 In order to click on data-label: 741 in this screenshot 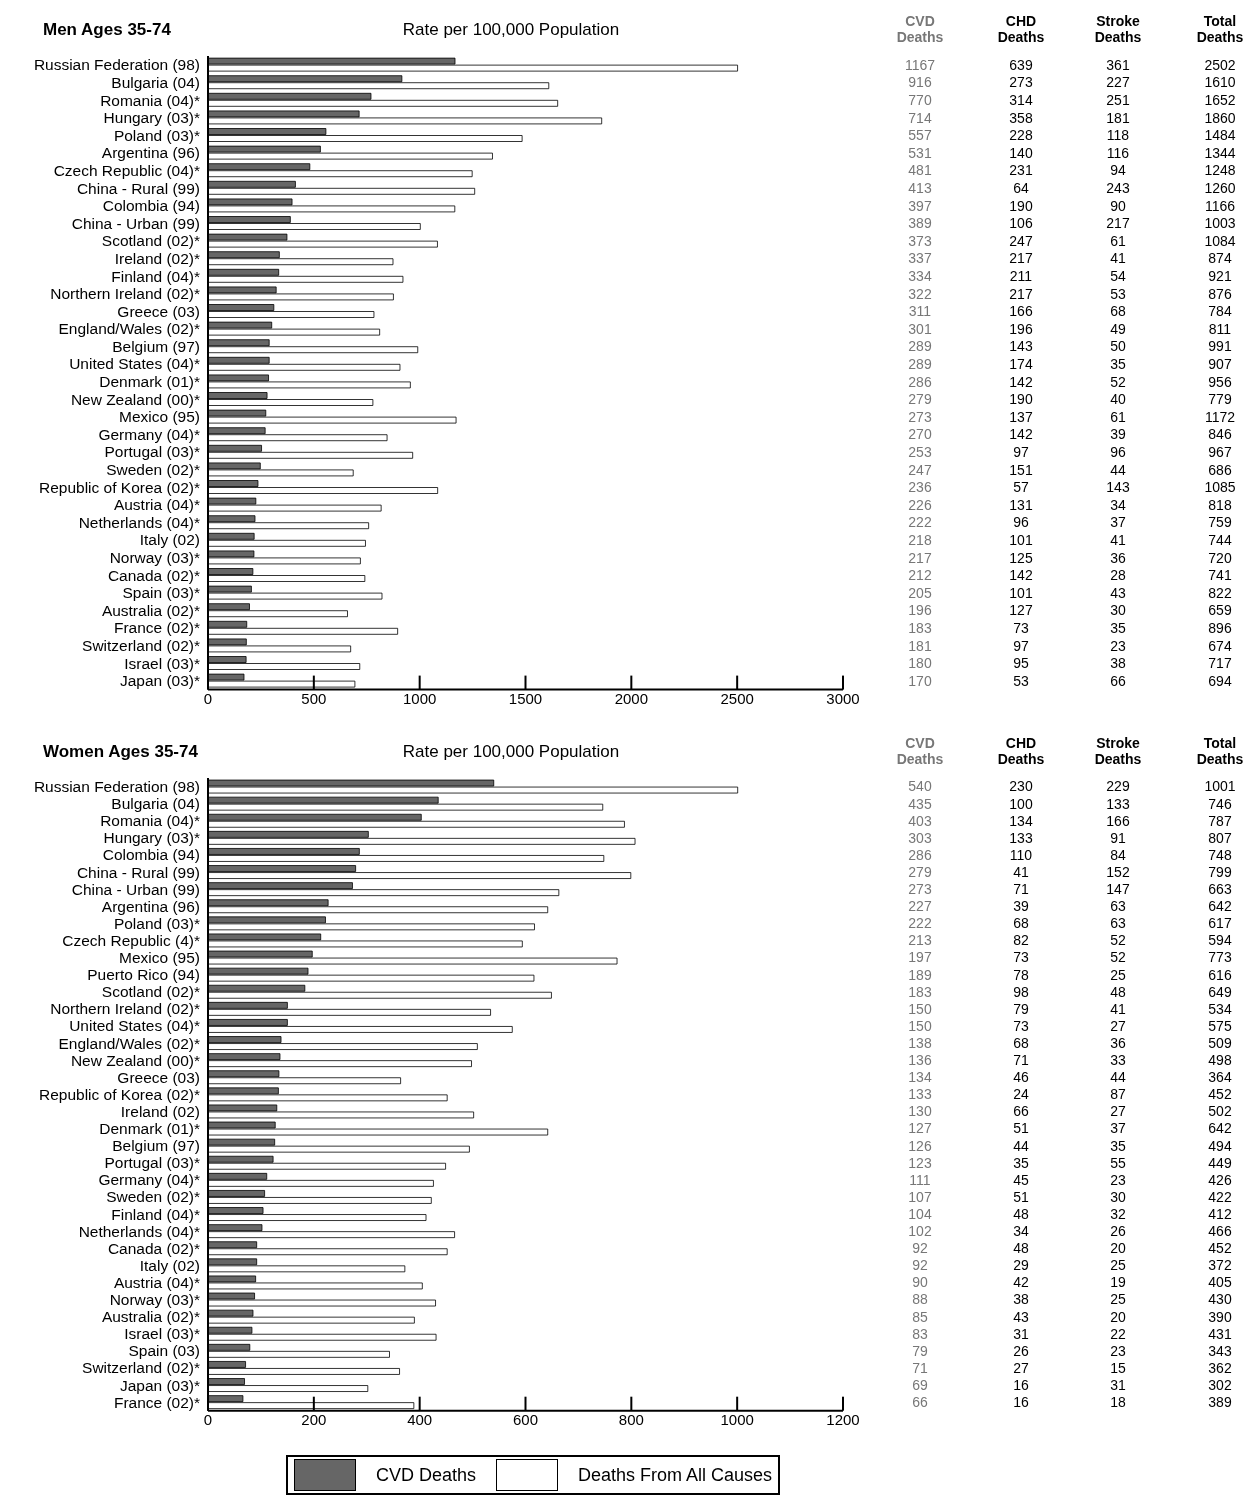, I will do `click(1220, 575)`.